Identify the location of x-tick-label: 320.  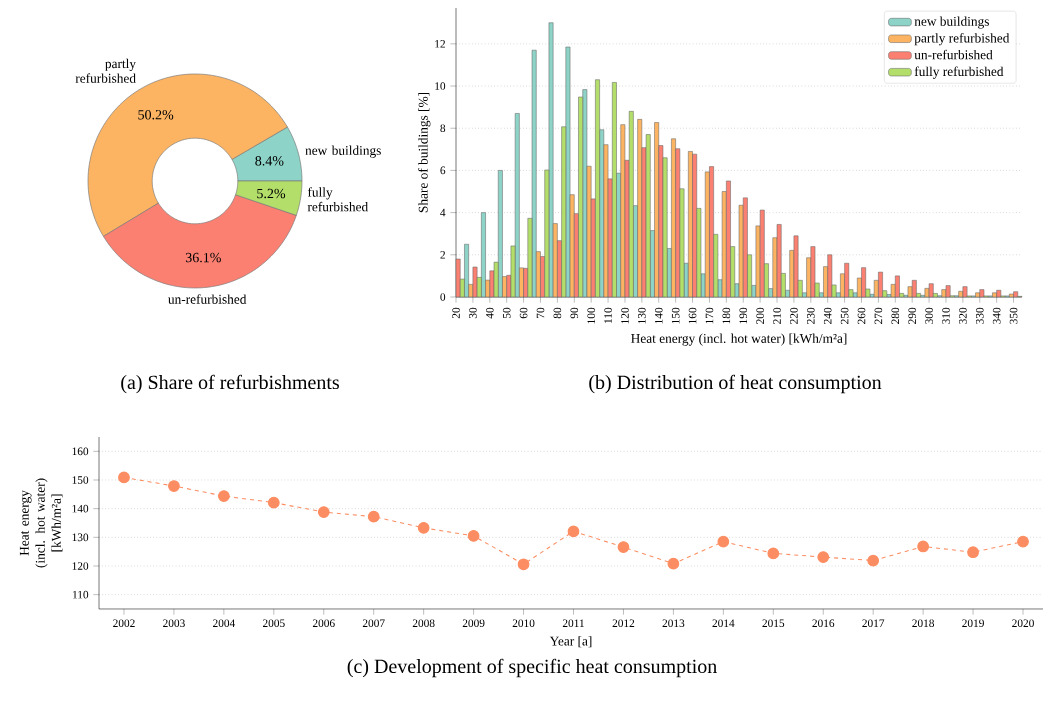
(963, 315).